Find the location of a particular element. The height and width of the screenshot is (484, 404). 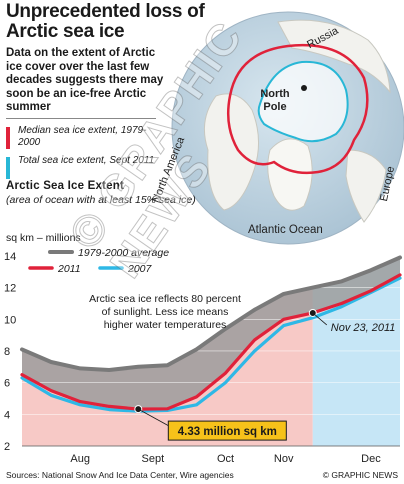

x-tick-label: Oct is located at coordinates (225, 459).